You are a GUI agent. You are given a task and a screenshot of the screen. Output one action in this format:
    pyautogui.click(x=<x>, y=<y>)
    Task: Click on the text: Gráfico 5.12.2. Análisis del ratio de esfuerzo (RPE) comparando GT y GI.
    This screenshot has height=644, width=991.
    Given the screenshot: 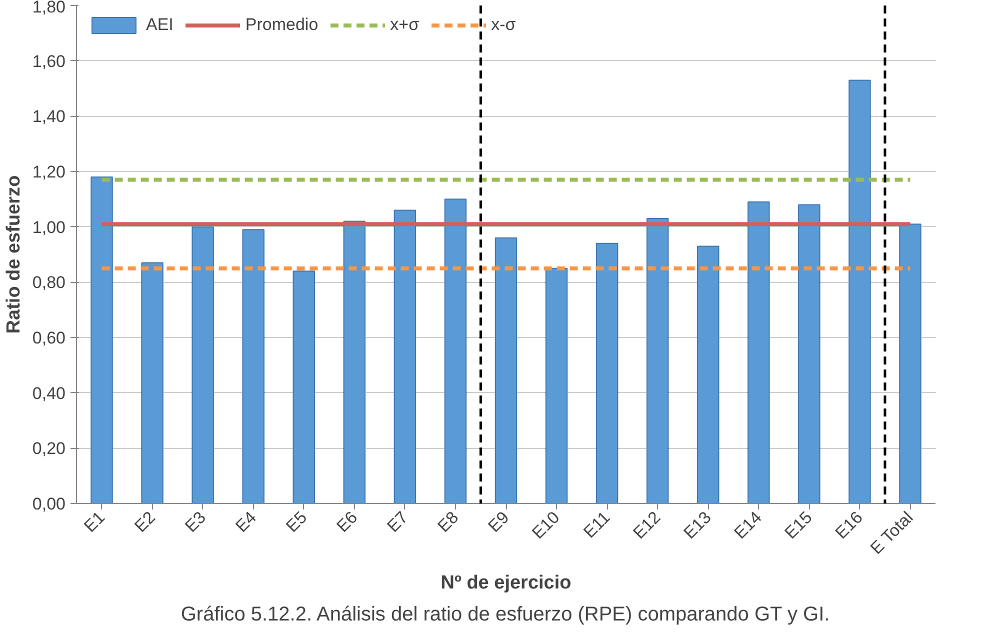 What is the action you would take?
    pyautogui.click(x=505, y=615)
    